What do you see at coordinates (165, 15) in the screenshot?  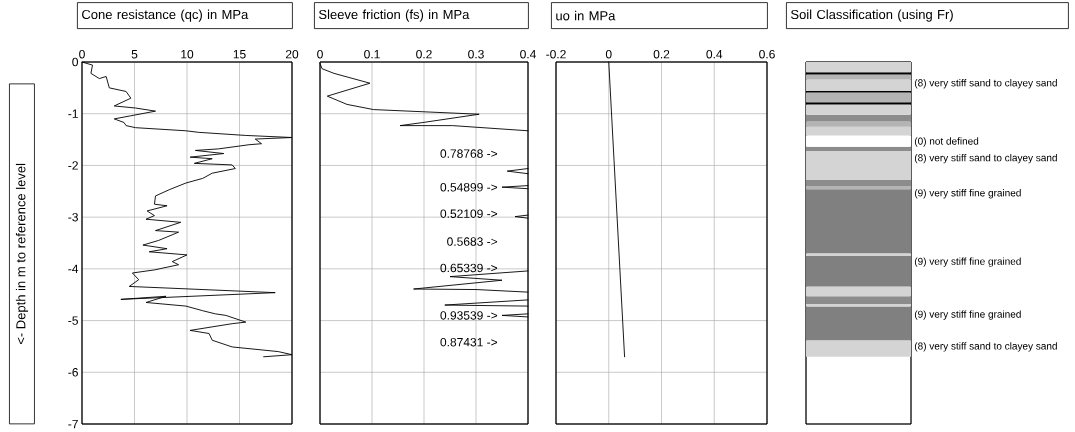 I see `chart-title: Cone resistance (qc) in MPa` at bounding box center [165, 15].